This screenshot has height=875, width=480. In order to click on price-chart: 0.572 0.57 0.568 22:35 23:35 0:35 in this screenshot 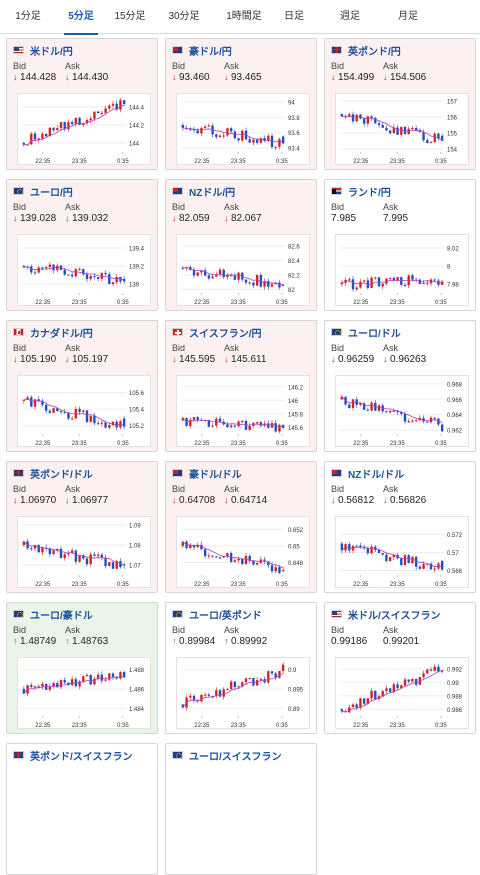, I will do `click(402, 552)`.